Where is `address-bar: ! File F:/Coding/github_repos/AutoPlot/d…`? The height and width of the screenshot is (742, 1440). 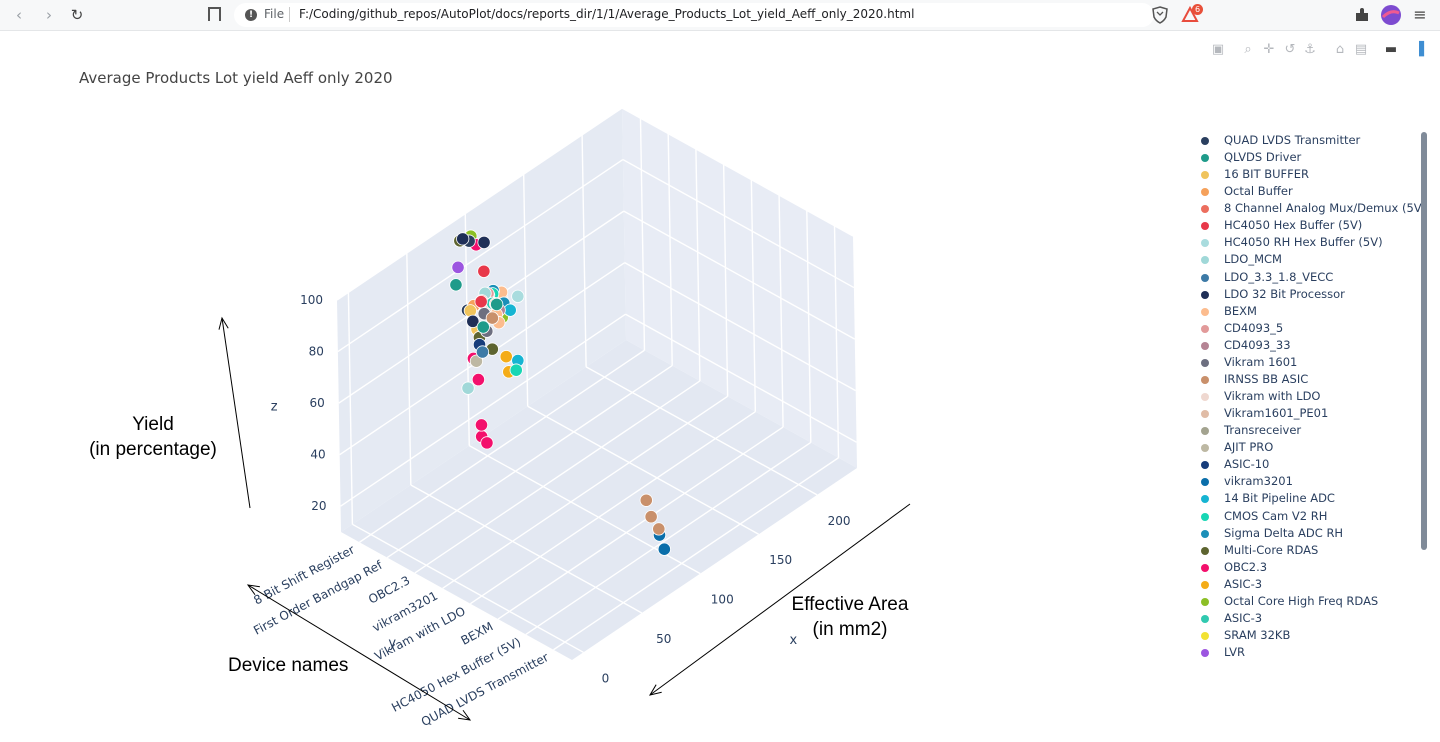 address-bar: ! File F:/Coding/github_repos/AutoPlot/d… is located at coordinates (694, 15).